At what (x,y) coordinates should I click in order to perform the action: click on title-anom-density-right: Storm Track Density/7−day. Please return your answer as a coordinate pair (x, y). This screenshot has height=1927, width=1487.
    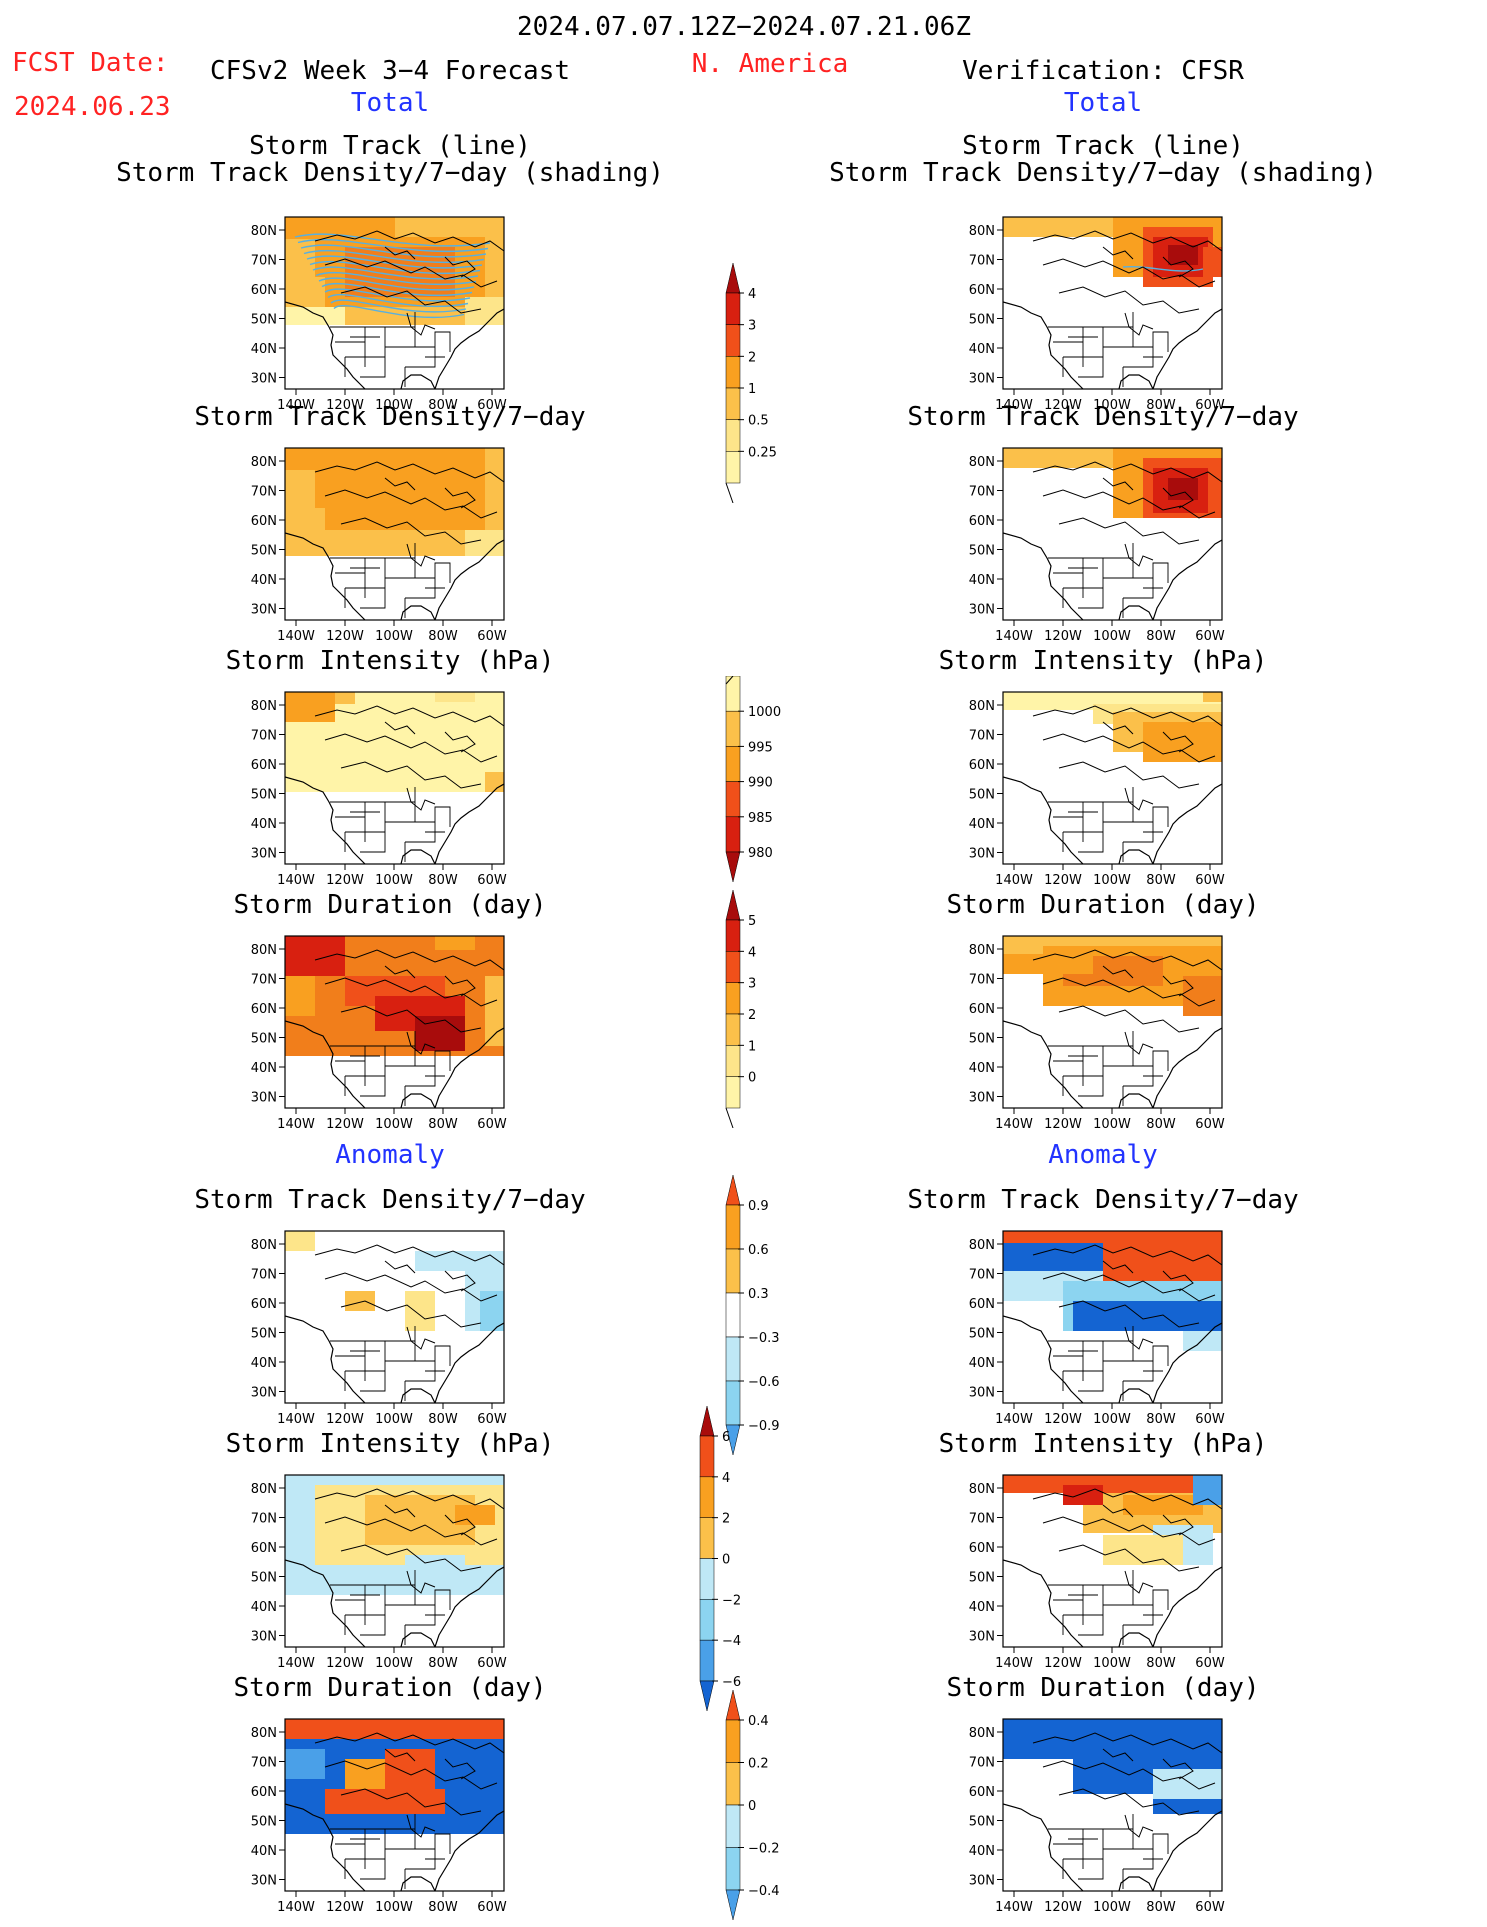
    Looking at the image, I should click on (1103, 1200).